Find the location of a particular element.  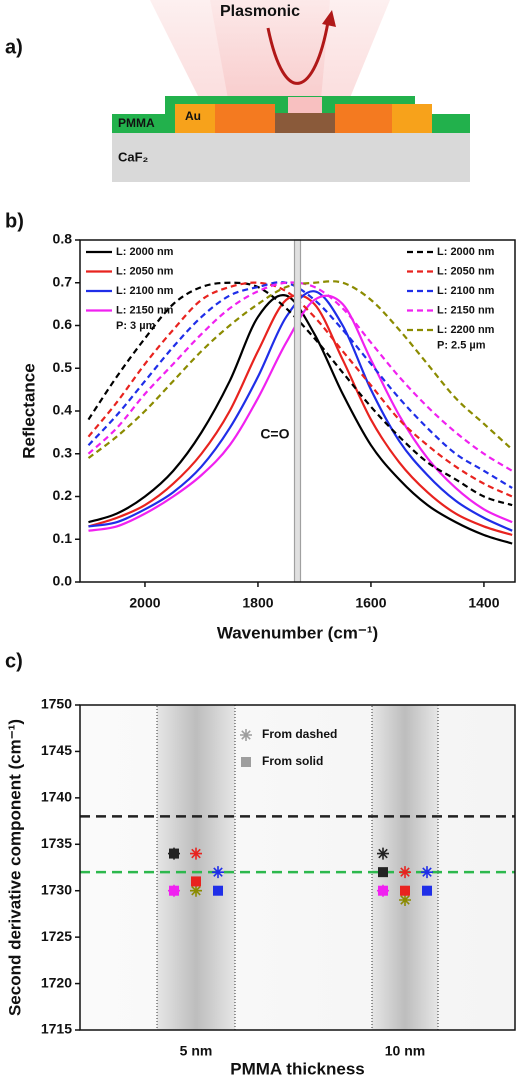

x-tick-label: 5 nm is located at coordinates (196, 1051).